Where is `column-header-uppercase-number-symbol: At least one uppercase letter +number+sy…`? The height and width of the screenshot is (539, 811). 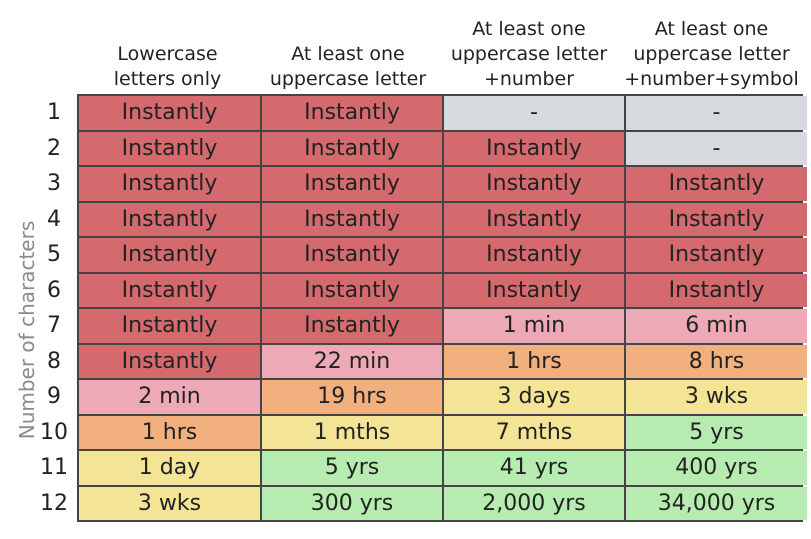
column-header-uppercase-number-symbol: At least one uppercase letter +number+sy… is located at coordinates (711, 54).